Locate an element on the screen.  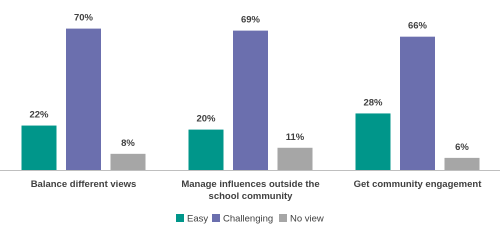
value-label: 6% is located at coordinates (462, 147).